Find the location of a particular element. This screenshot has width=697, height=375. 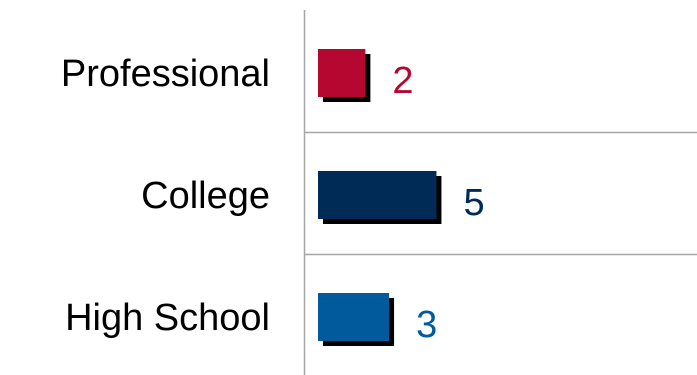

data-label: 5 is located at coordinates (473, 203).